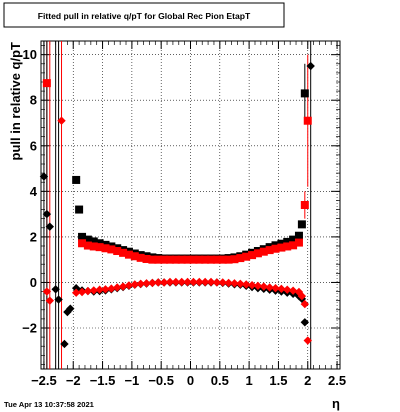 The width and height of the screenshot is (400, 412). What do you see at coordinates (49, 404) in the screenshot?
I see `timestamp: Tue Apr 13 10:37:58 2021` at bounding box center [49, 404].